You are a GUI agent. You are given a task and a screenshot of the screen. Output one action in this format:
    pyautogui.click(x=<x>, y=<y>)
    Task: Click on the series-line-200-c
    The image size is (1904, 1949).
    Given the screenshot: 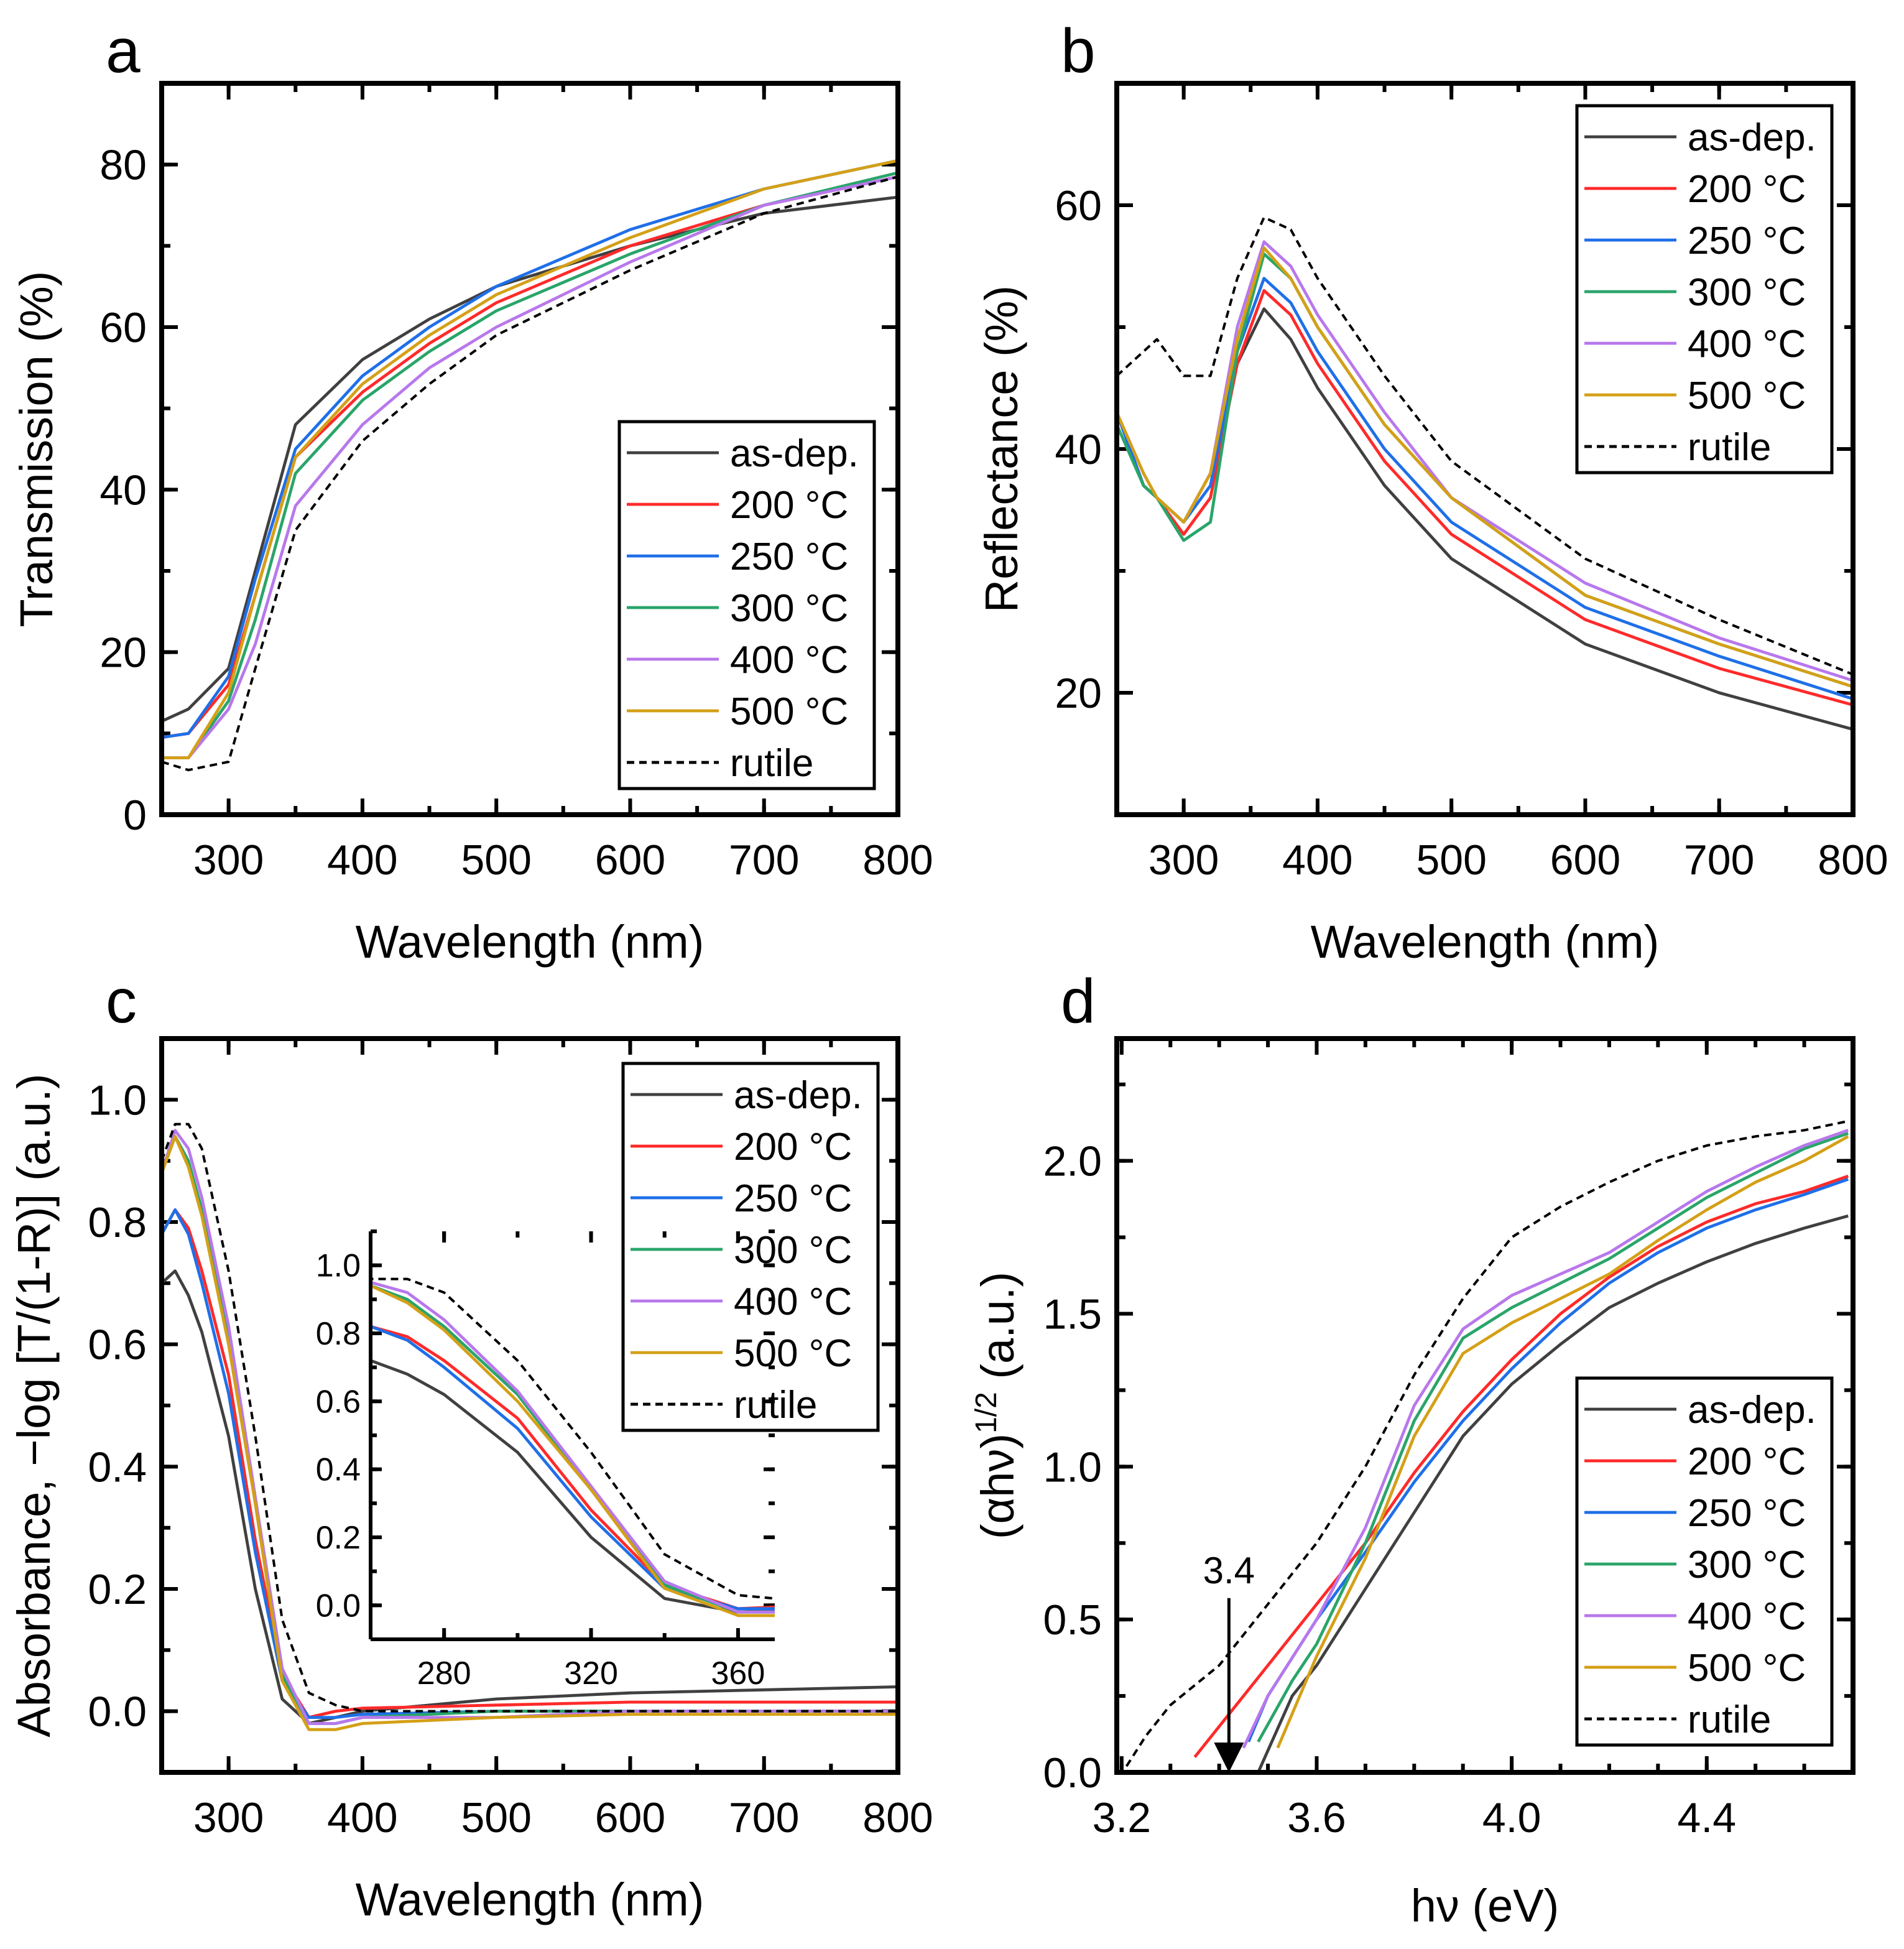 What is the action you would take?
    pyautogui.click(x=1521, y=1466)
    